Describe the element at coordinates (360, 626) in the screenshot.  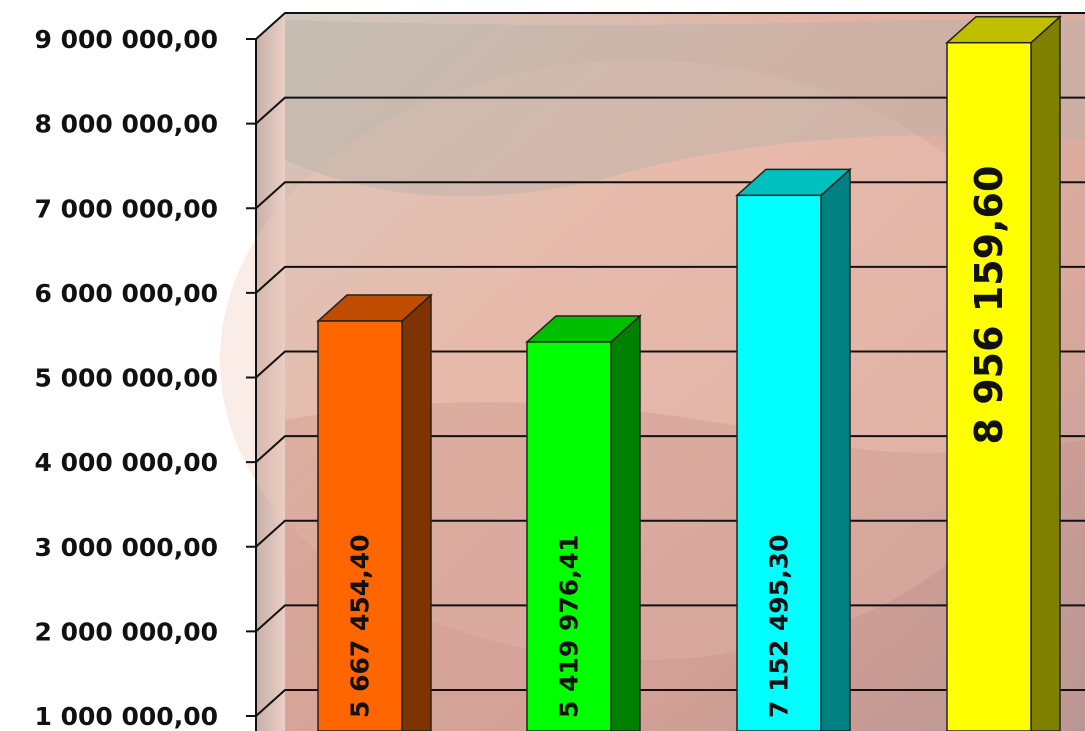
I see `data-label: 5 667 454,40` at that location.